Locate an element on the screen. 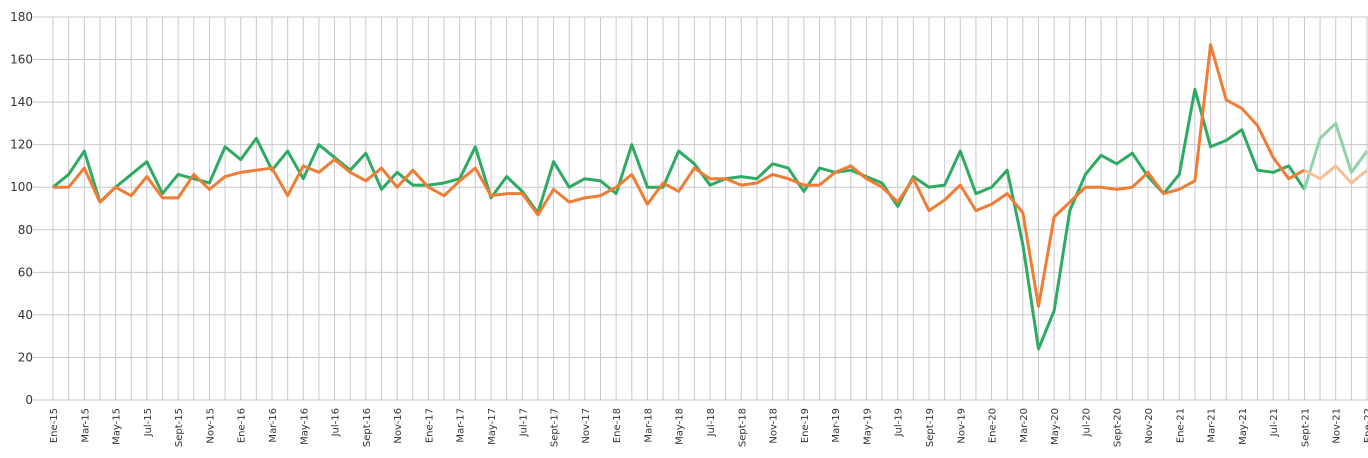 The height and width of the screenshot is (458, 1368). y-tick-label: 100 is located at coordinates (21, 187).